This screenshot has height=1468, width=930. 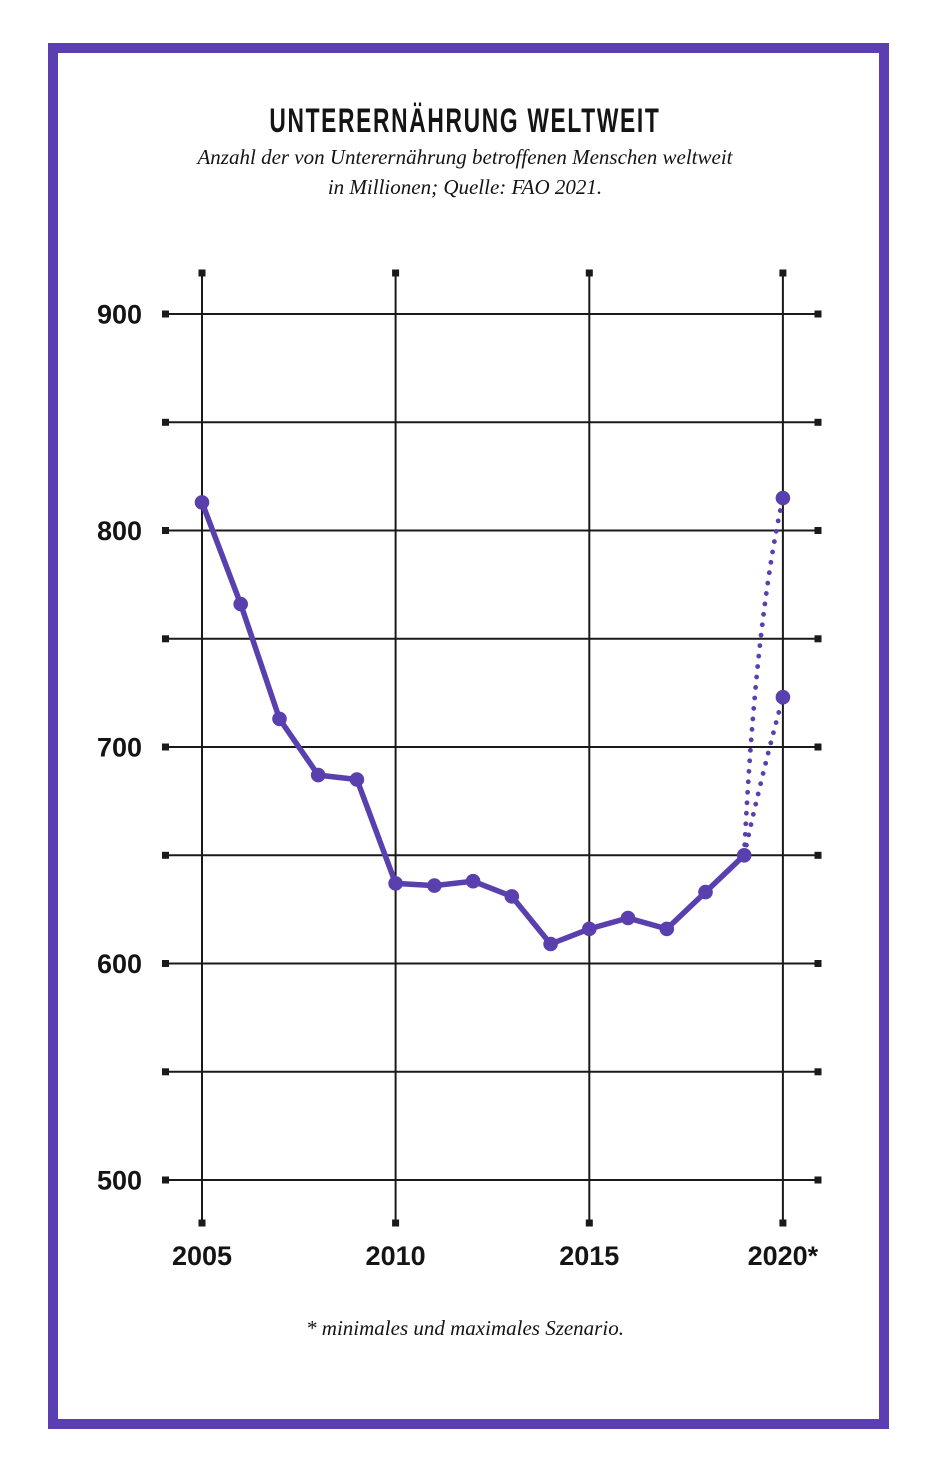 What do you see at coordinates (705, 892) in the screenshot?
I see `data-point-2018` at bounding box center [705, 892].